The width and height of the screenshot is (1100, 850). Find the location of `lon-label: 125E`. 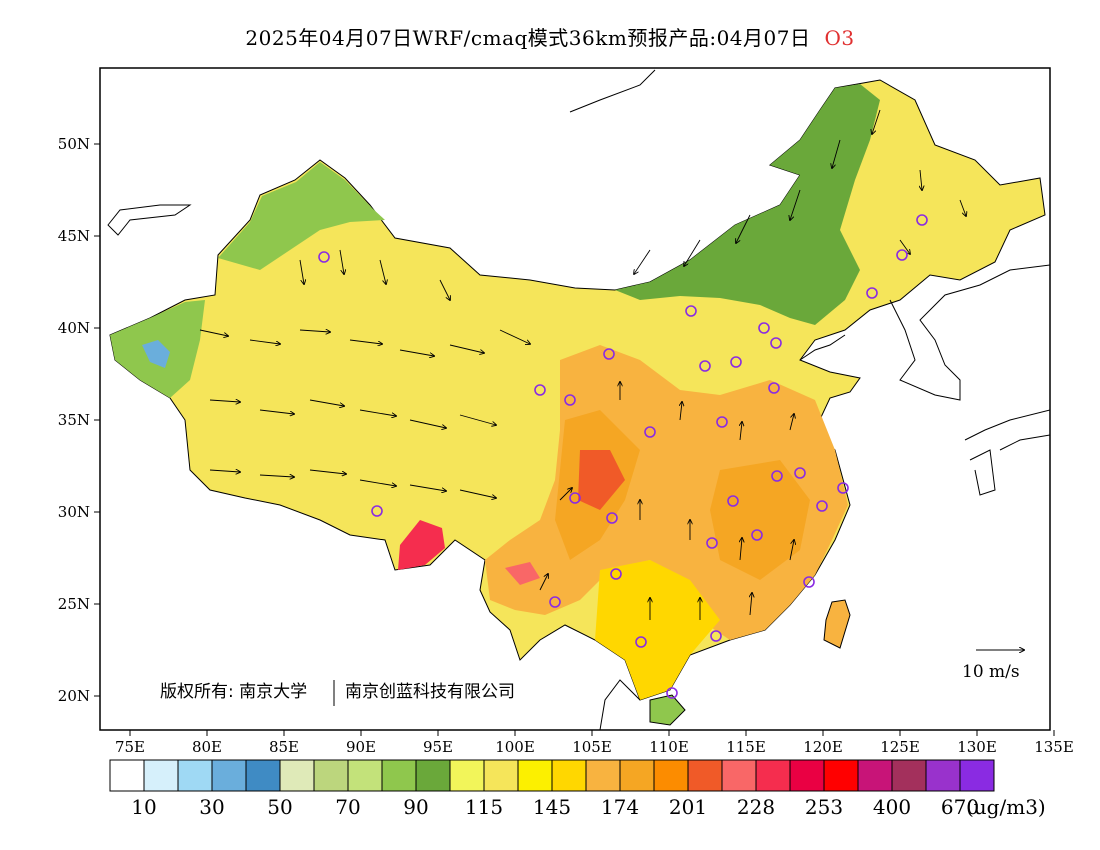

lon-label: 125E is located at coordinates (900, 747).